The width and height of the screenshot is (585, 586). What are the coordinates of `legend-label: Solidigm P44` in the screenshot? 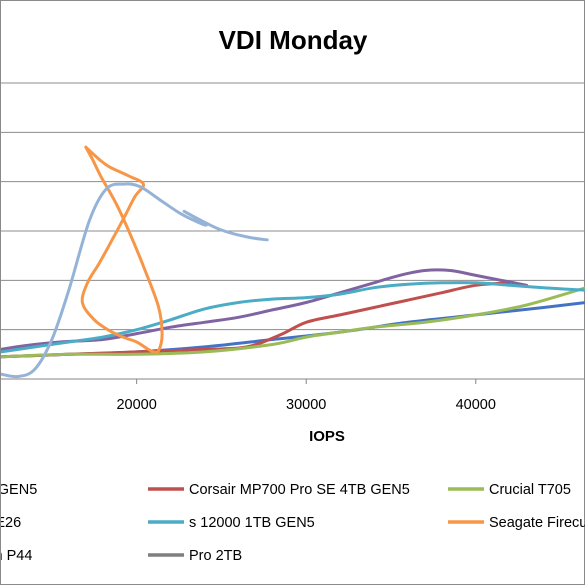 It's located at (16, 556).